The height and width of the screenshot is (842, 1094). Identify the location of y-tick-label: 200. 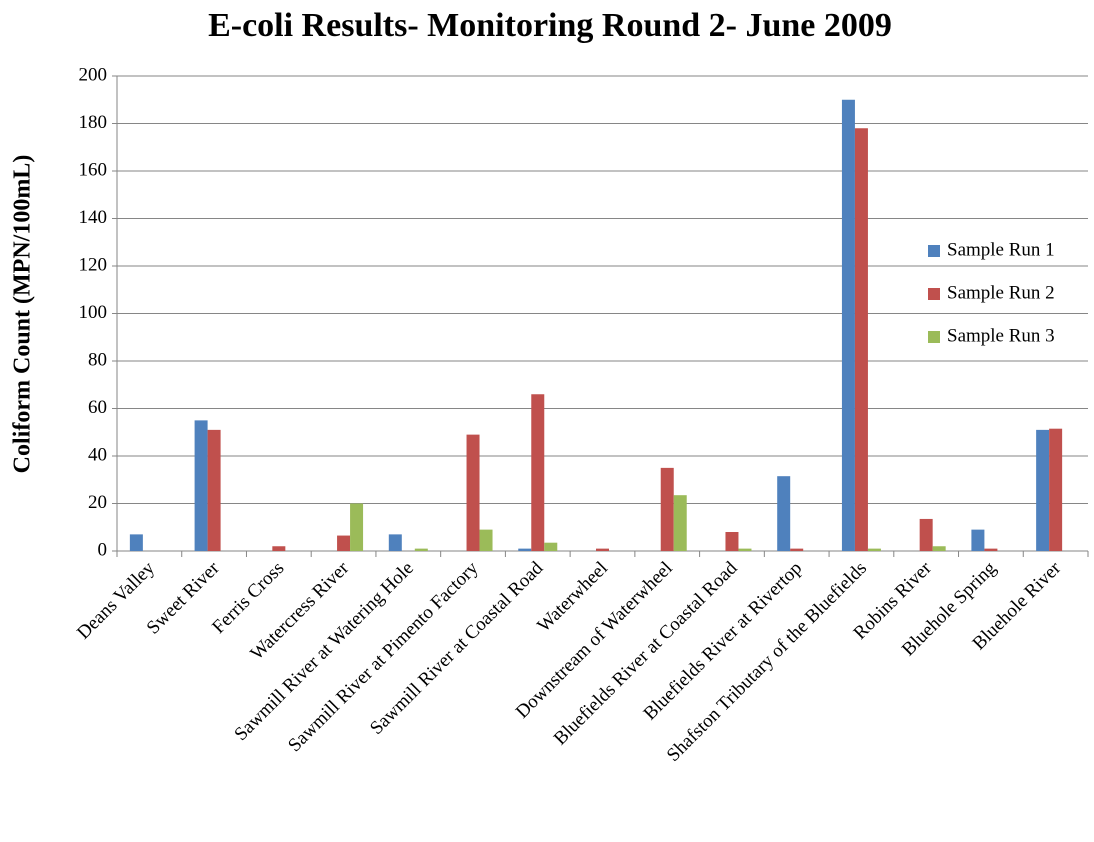
(93, 74).